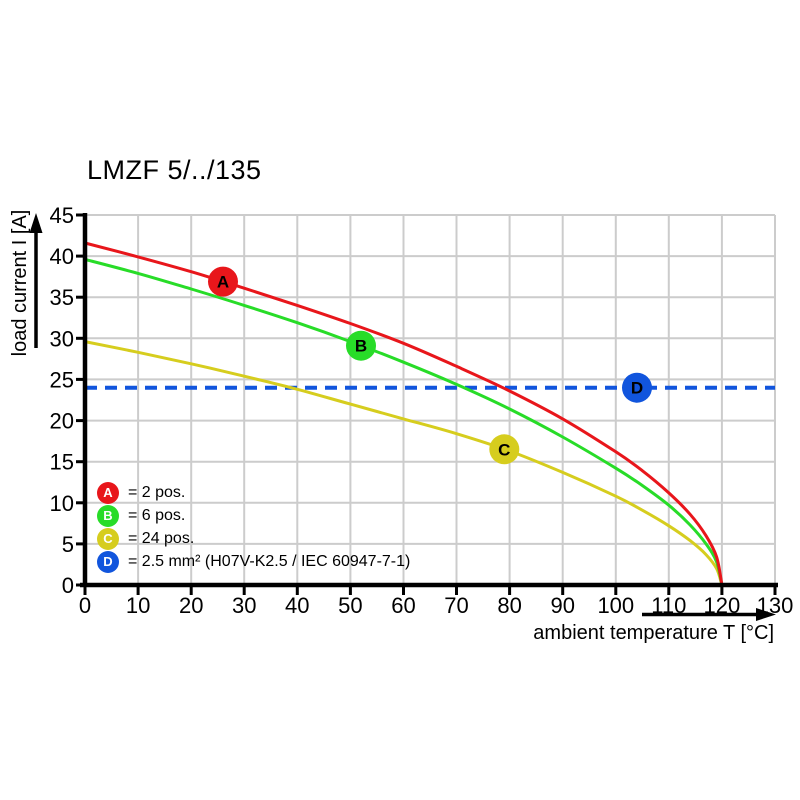 The image size is (800, 800). What do you see at coordinates (62, 462) in the screenshot?
I see `y-tick-label: 15` at bounding box center [62, 462].